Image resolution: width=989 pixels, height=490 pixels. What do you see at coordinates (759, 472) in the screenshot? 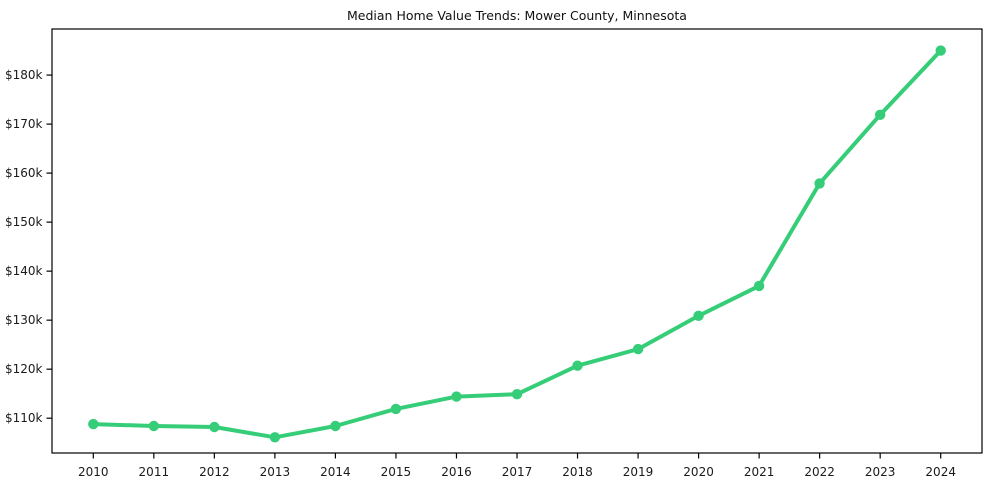
I see `x-axis-tick-label: 2021` at bounding box center [759, 472].